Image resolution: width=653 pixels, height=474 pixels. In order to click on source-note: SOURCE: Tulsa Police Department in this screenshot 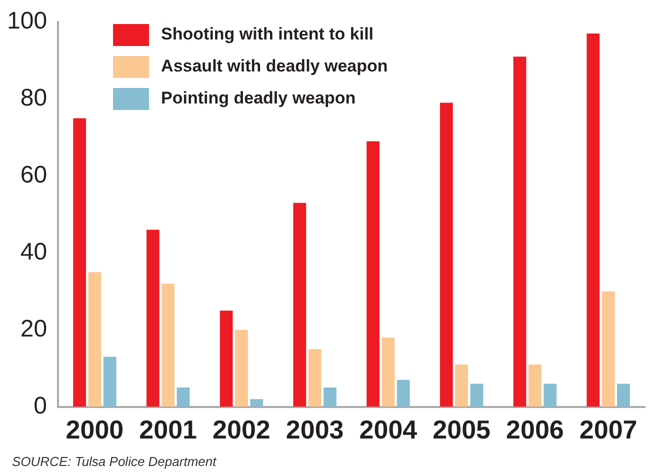, I will do `click(114, 461)`.